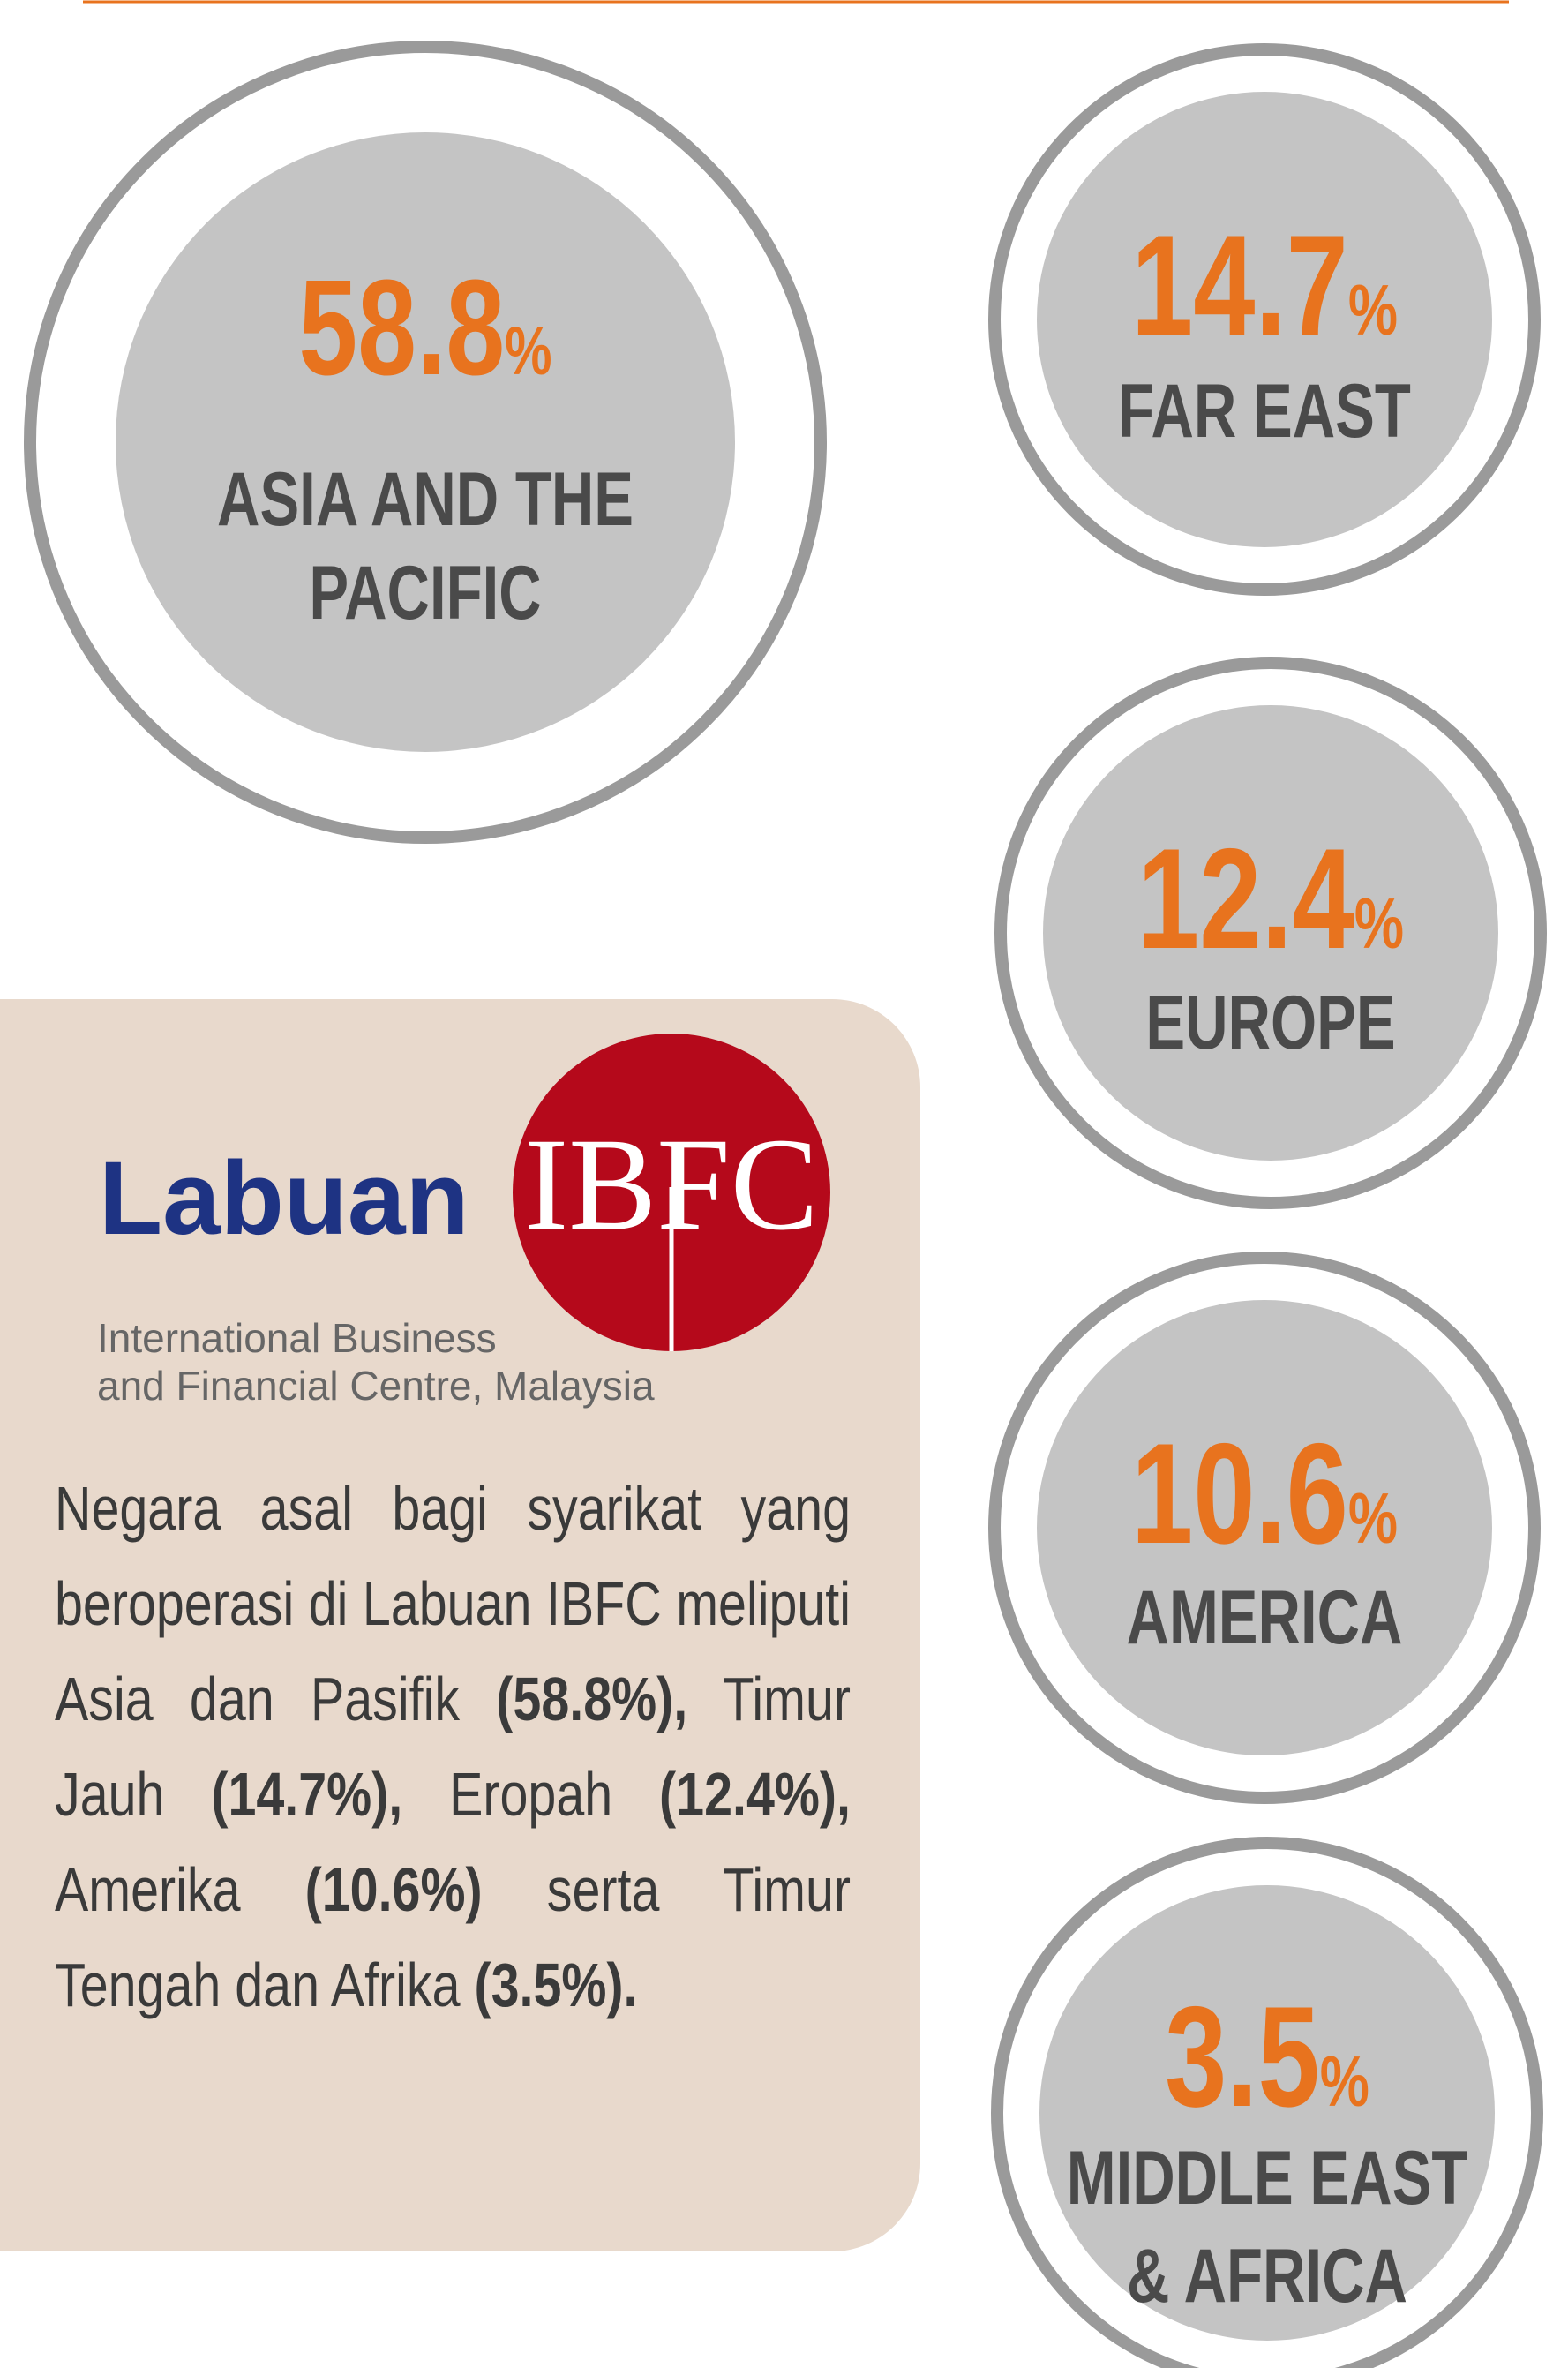 Image resolution: width=1568 pixels, height=2368 pixels. I want to click on body-text: Amerika, so click(180, 1889).